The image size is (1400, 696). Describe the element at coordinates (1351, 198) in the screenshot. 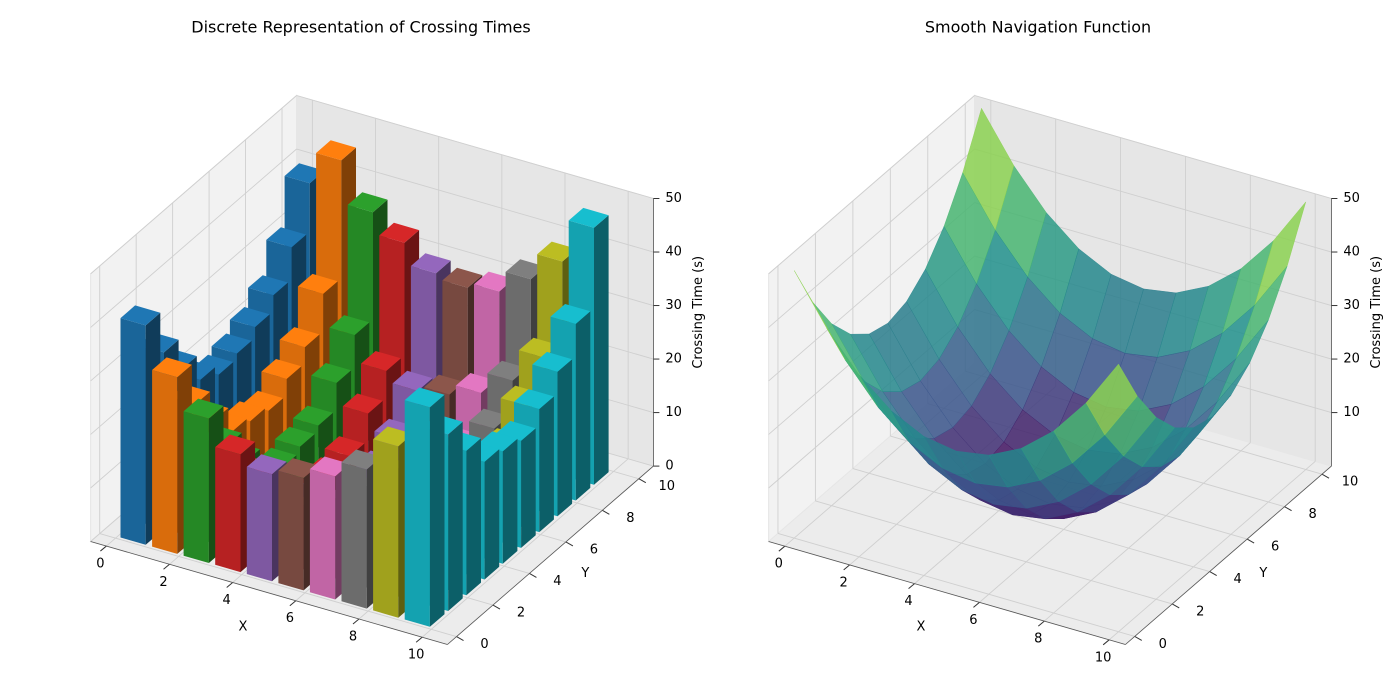

I see `z-tick-label: 50` at that location.